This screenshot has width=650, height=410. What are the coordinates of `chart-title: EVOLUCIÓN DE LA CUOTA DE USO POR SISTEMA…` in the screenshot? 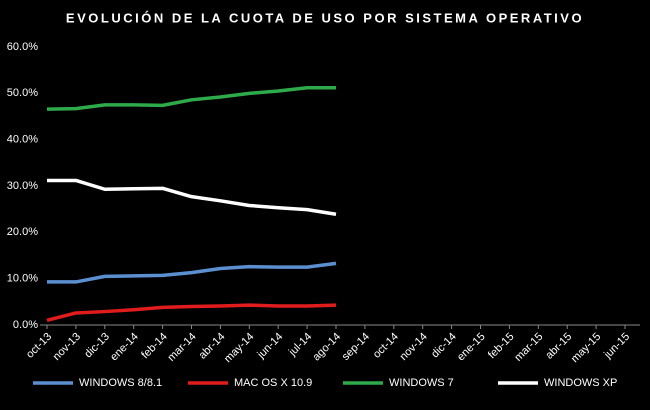 It's located at (325, 17).